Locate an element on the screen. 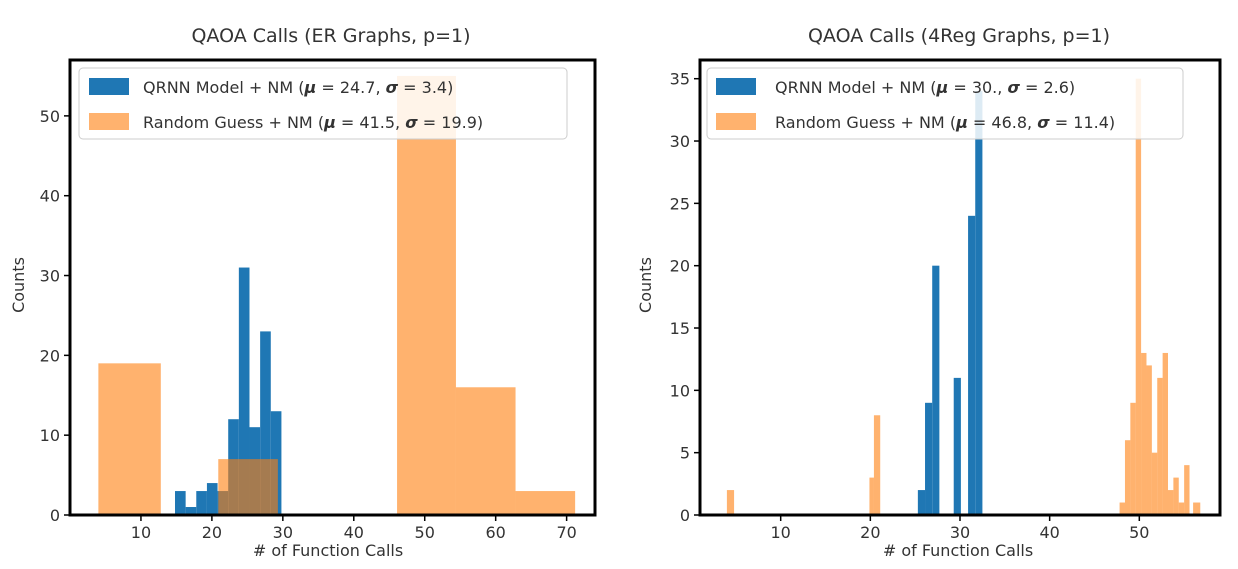 The height and width of the screenshot is (569, 1238). legend-text: = 11.4) is located at coordinates (1082, 122).